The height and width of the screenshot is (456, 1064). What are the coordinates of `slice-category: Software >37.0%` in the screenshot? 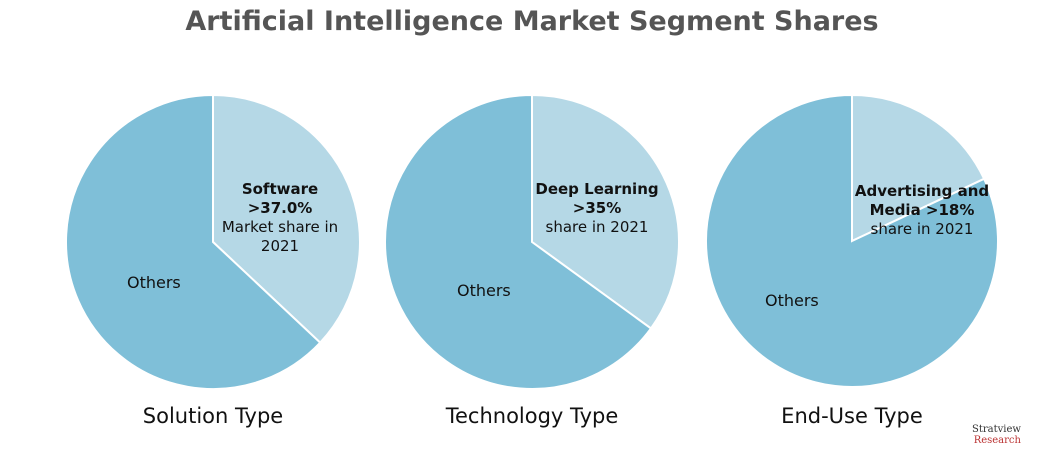 It's located at (280, 198).